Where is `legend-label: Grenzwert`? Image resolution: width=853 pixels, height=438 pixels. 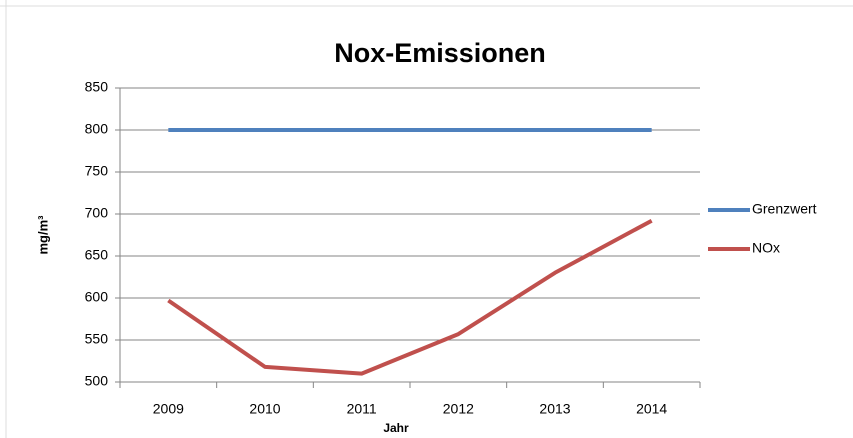
legend-label: Grenzwert is located at coordinates (784, 209).